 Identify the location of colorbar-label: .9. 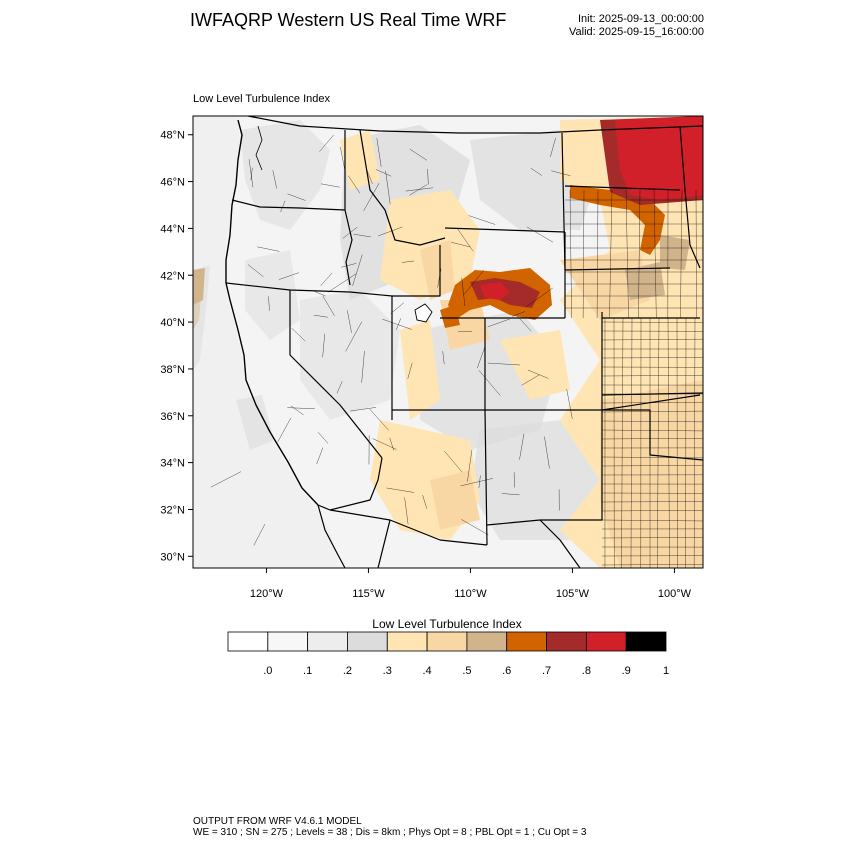
(626, 671).